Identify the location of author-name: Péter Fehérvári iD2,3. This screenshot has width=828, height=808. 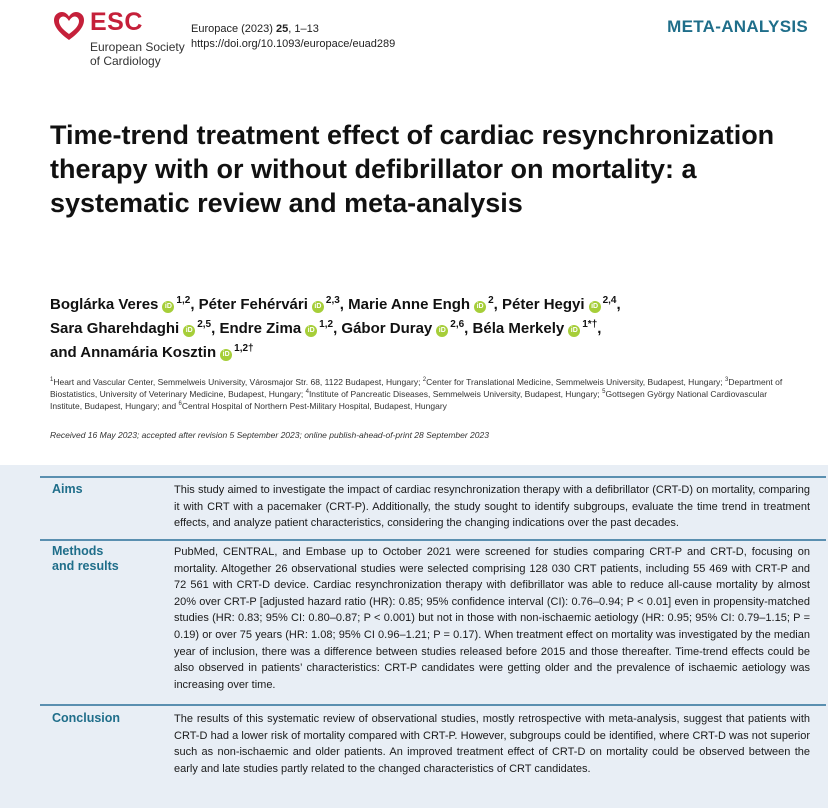
(269, 304).